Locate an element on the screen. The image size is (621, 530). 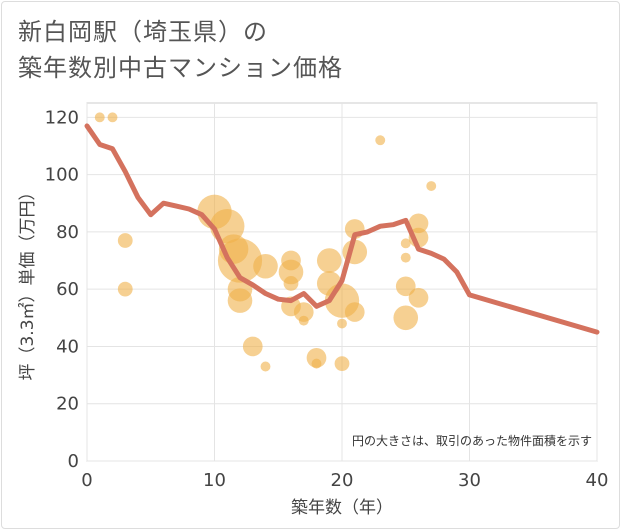
y-tick-label: 100 is located at coordinates (62, 175).